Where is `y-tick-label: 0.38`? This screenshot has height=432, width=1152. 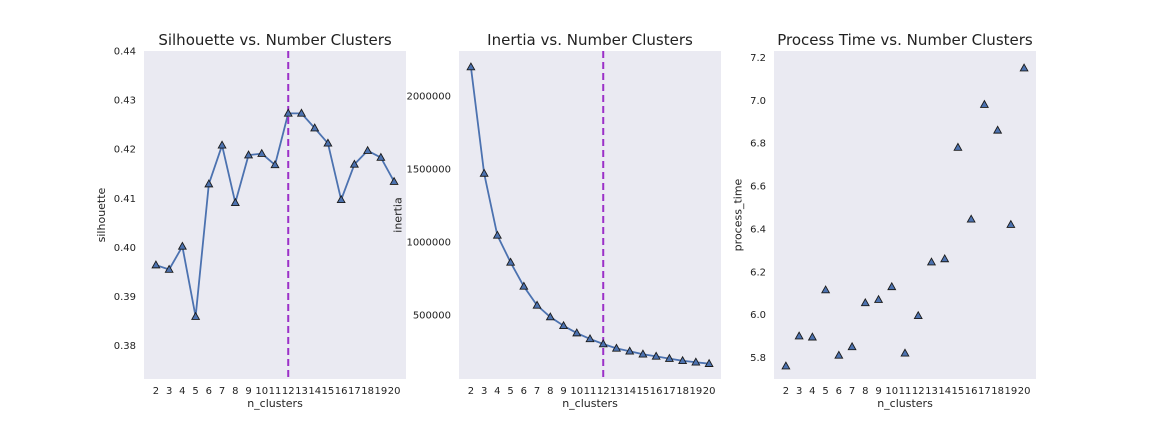 y-tick-label: 0.38 is located at coordinates (125, 346).